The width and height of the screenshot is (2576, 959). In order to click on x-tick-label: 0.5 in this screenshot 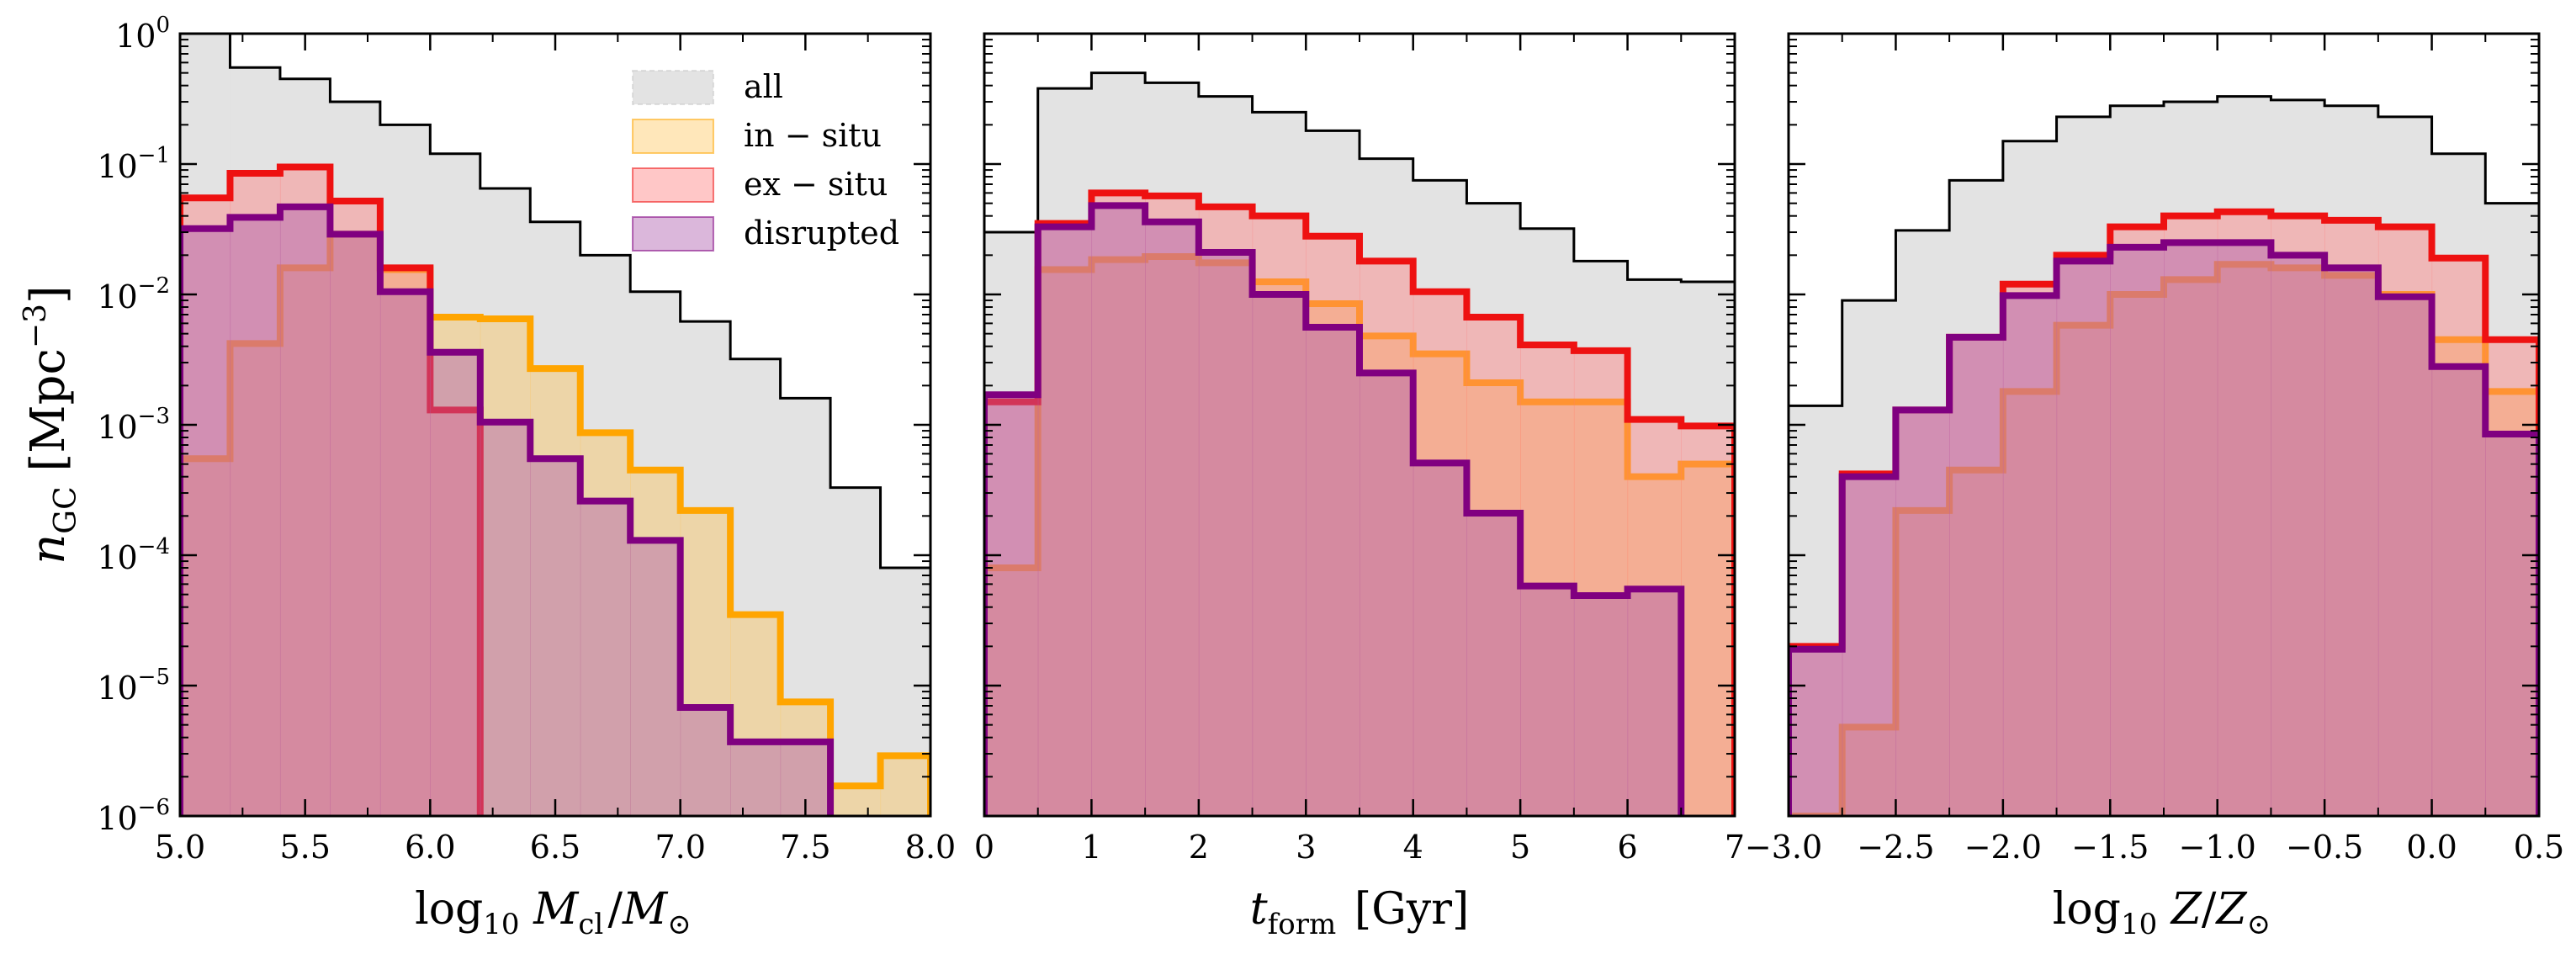, I will do `click(2539, 847)`.